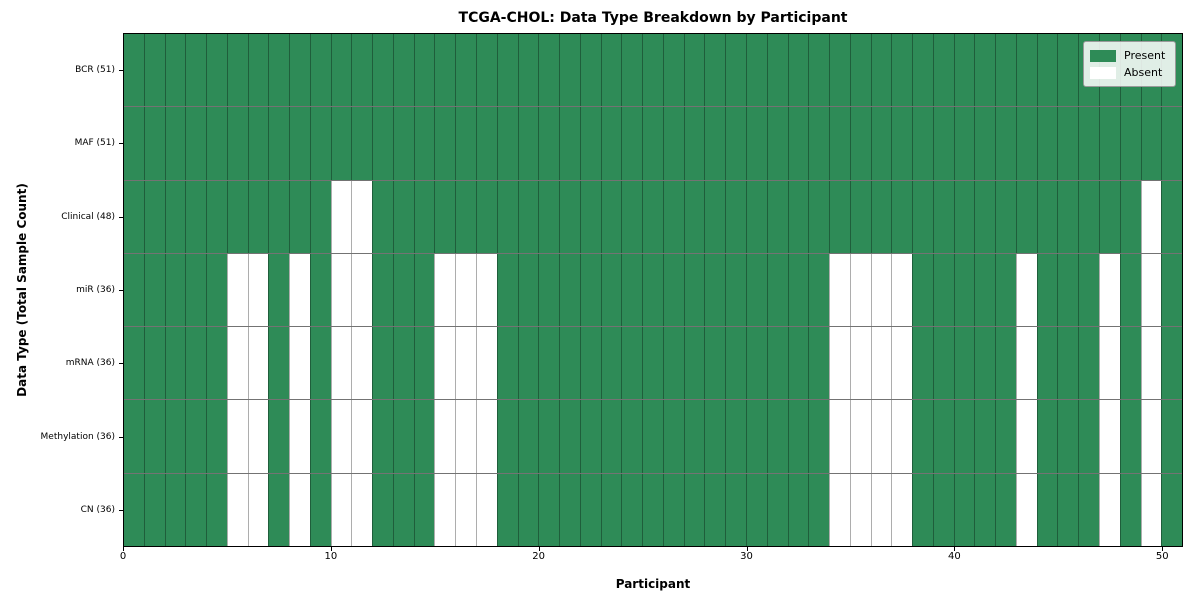  Describe the element at coordinates (331, 556) in the screenshot. I see `x-tick-label: 10` at that location.